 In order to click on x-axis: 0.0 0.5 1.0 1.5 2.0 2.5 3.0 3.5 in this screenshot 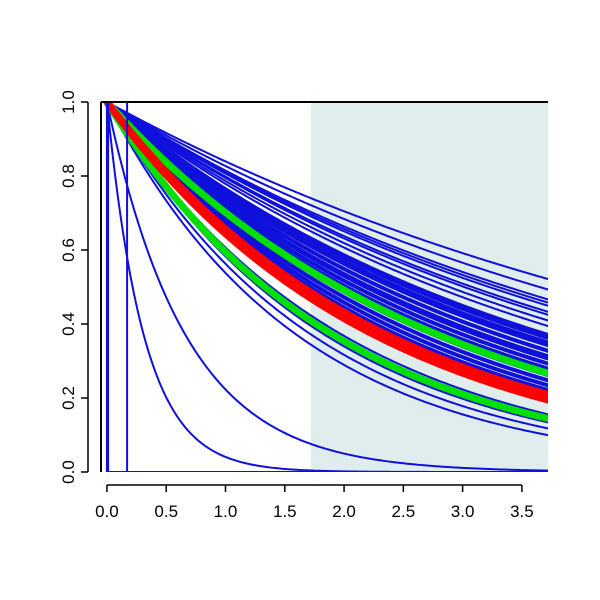, I will do `click(314, 502)`.